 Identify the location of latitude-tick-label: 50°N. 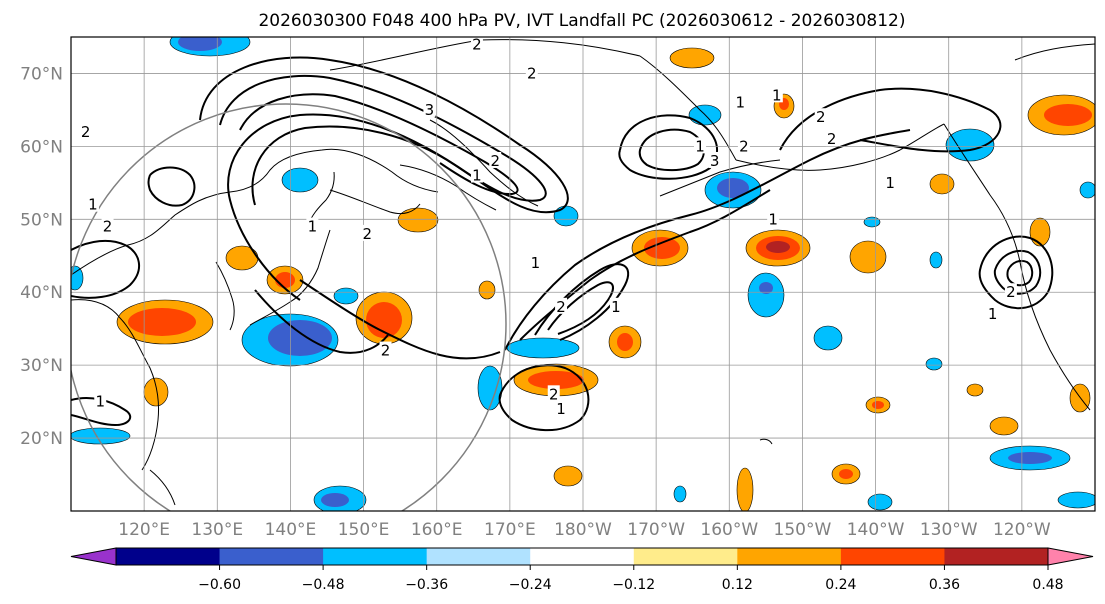
(41, 220).